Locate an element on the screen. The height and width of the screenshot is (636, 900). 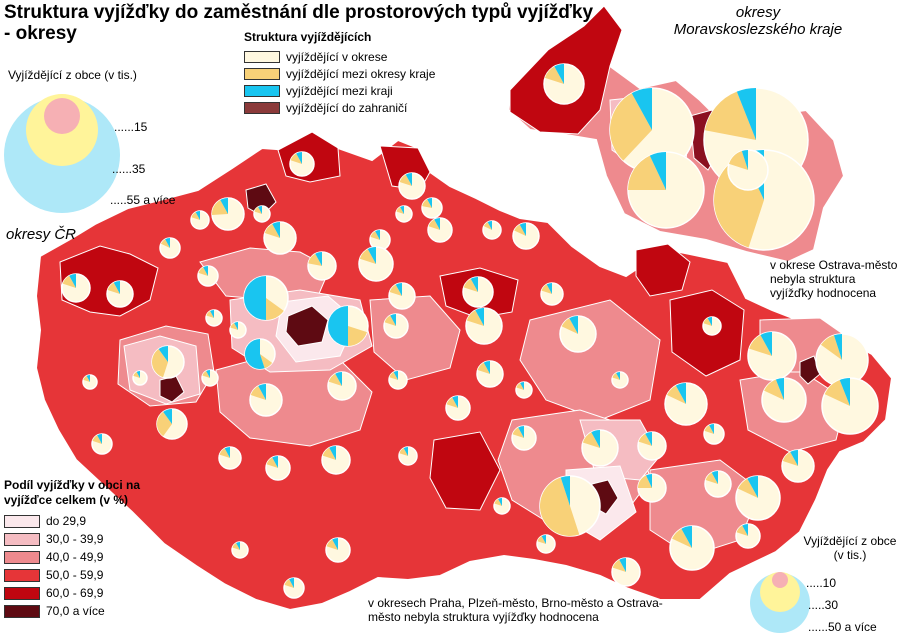
category-legend-item: vyjíždějící v okrese is located at coordinates (364, 57).